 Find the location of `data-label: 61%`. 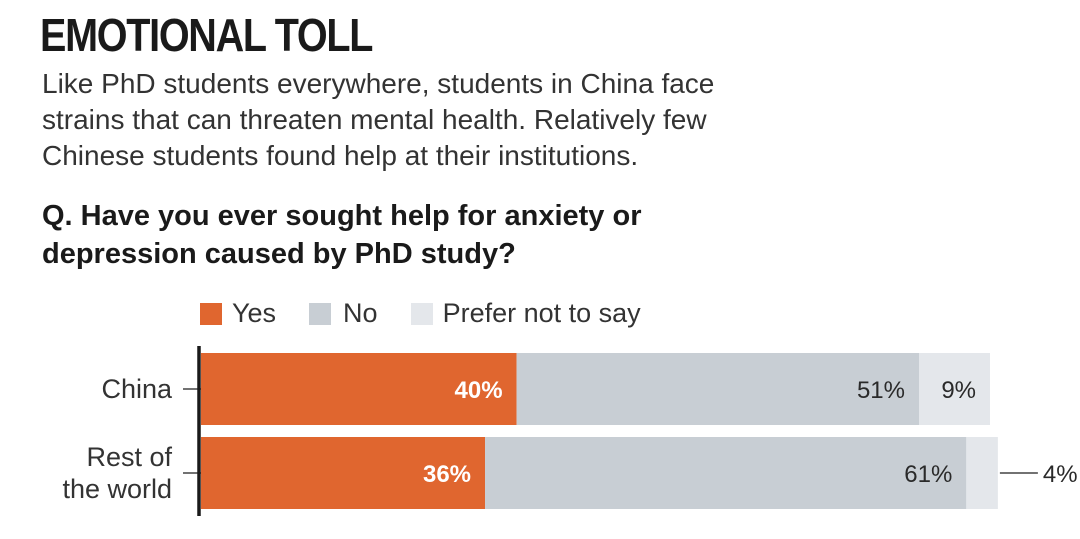

data-label: 61% is located at coordinates (928, 474).